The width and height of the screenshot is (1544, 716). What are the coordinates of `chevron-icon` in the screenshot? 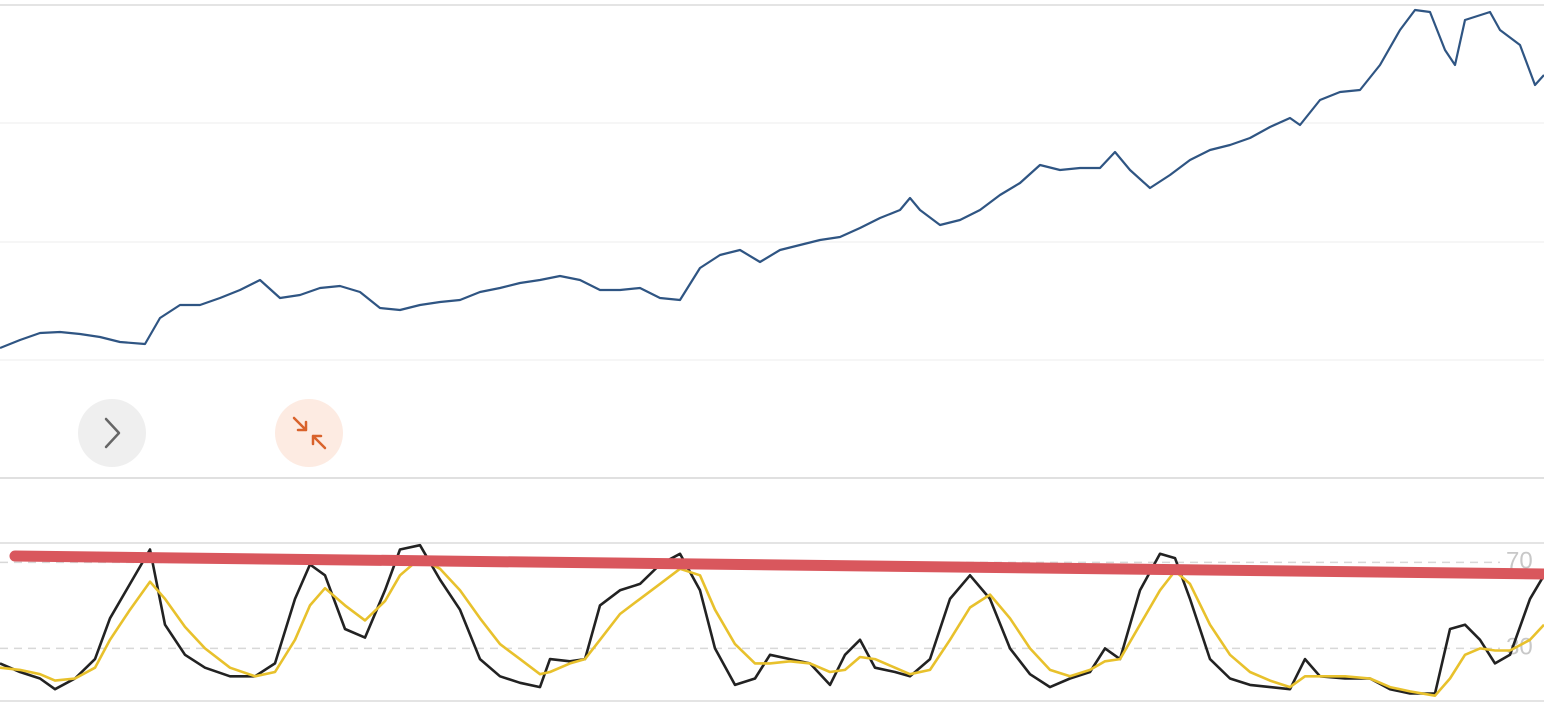 It's located at (112, 433).